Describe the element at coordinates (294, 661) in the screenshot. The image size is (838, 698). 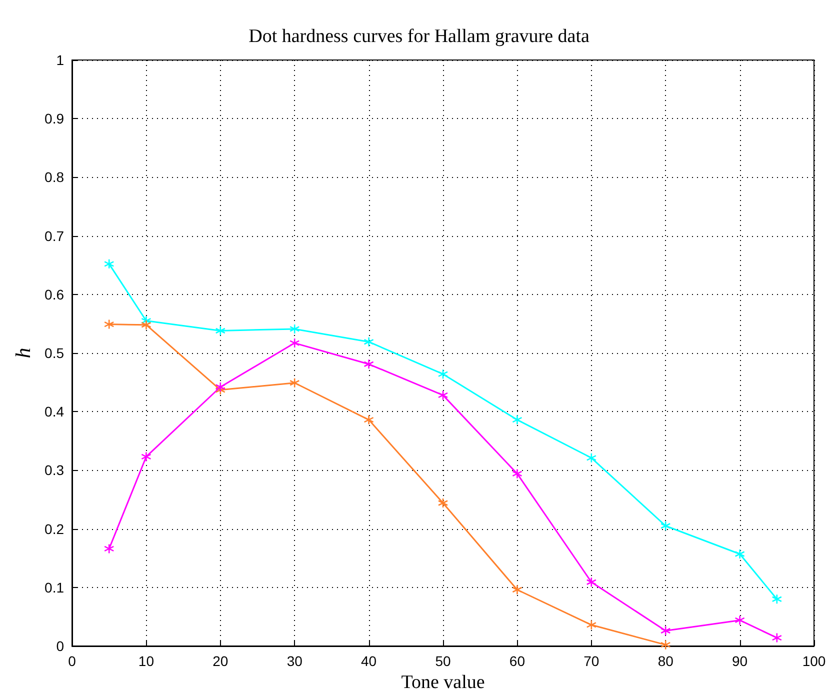
I see `x-tick-label: 30` at that location.